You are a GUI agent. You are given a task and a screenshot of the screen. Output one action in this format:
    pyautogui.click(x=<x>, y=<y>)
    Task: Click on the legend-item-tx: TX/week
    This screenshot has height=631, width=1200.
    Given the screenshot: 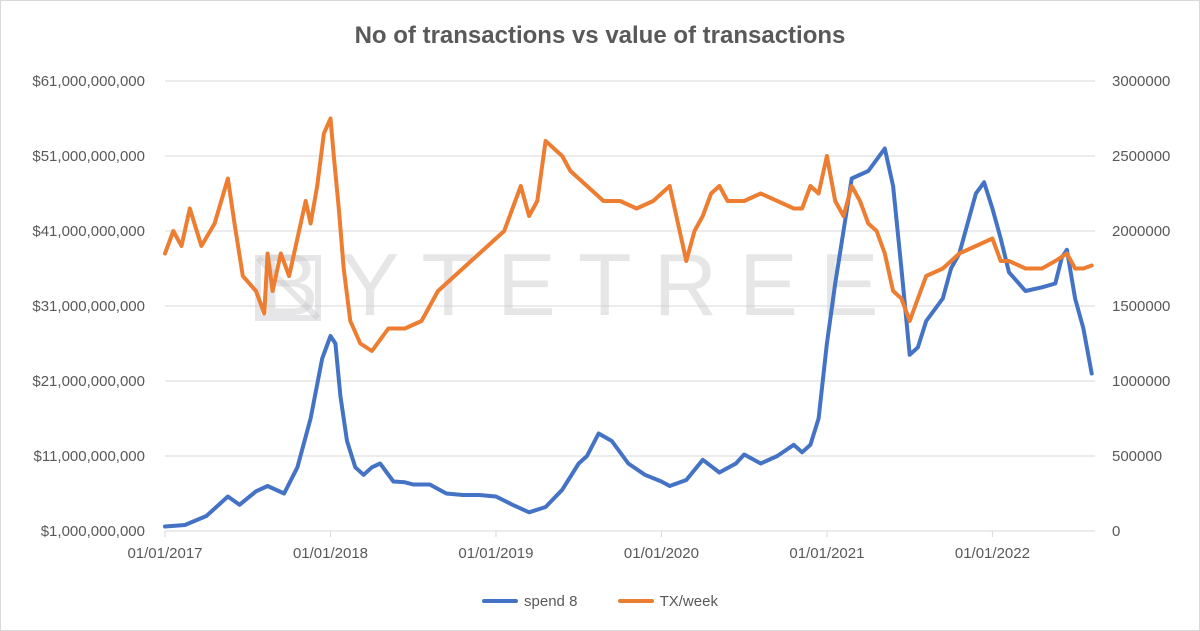 What is the action you would take?
    pyautogui.click(x=667, y=601)
    